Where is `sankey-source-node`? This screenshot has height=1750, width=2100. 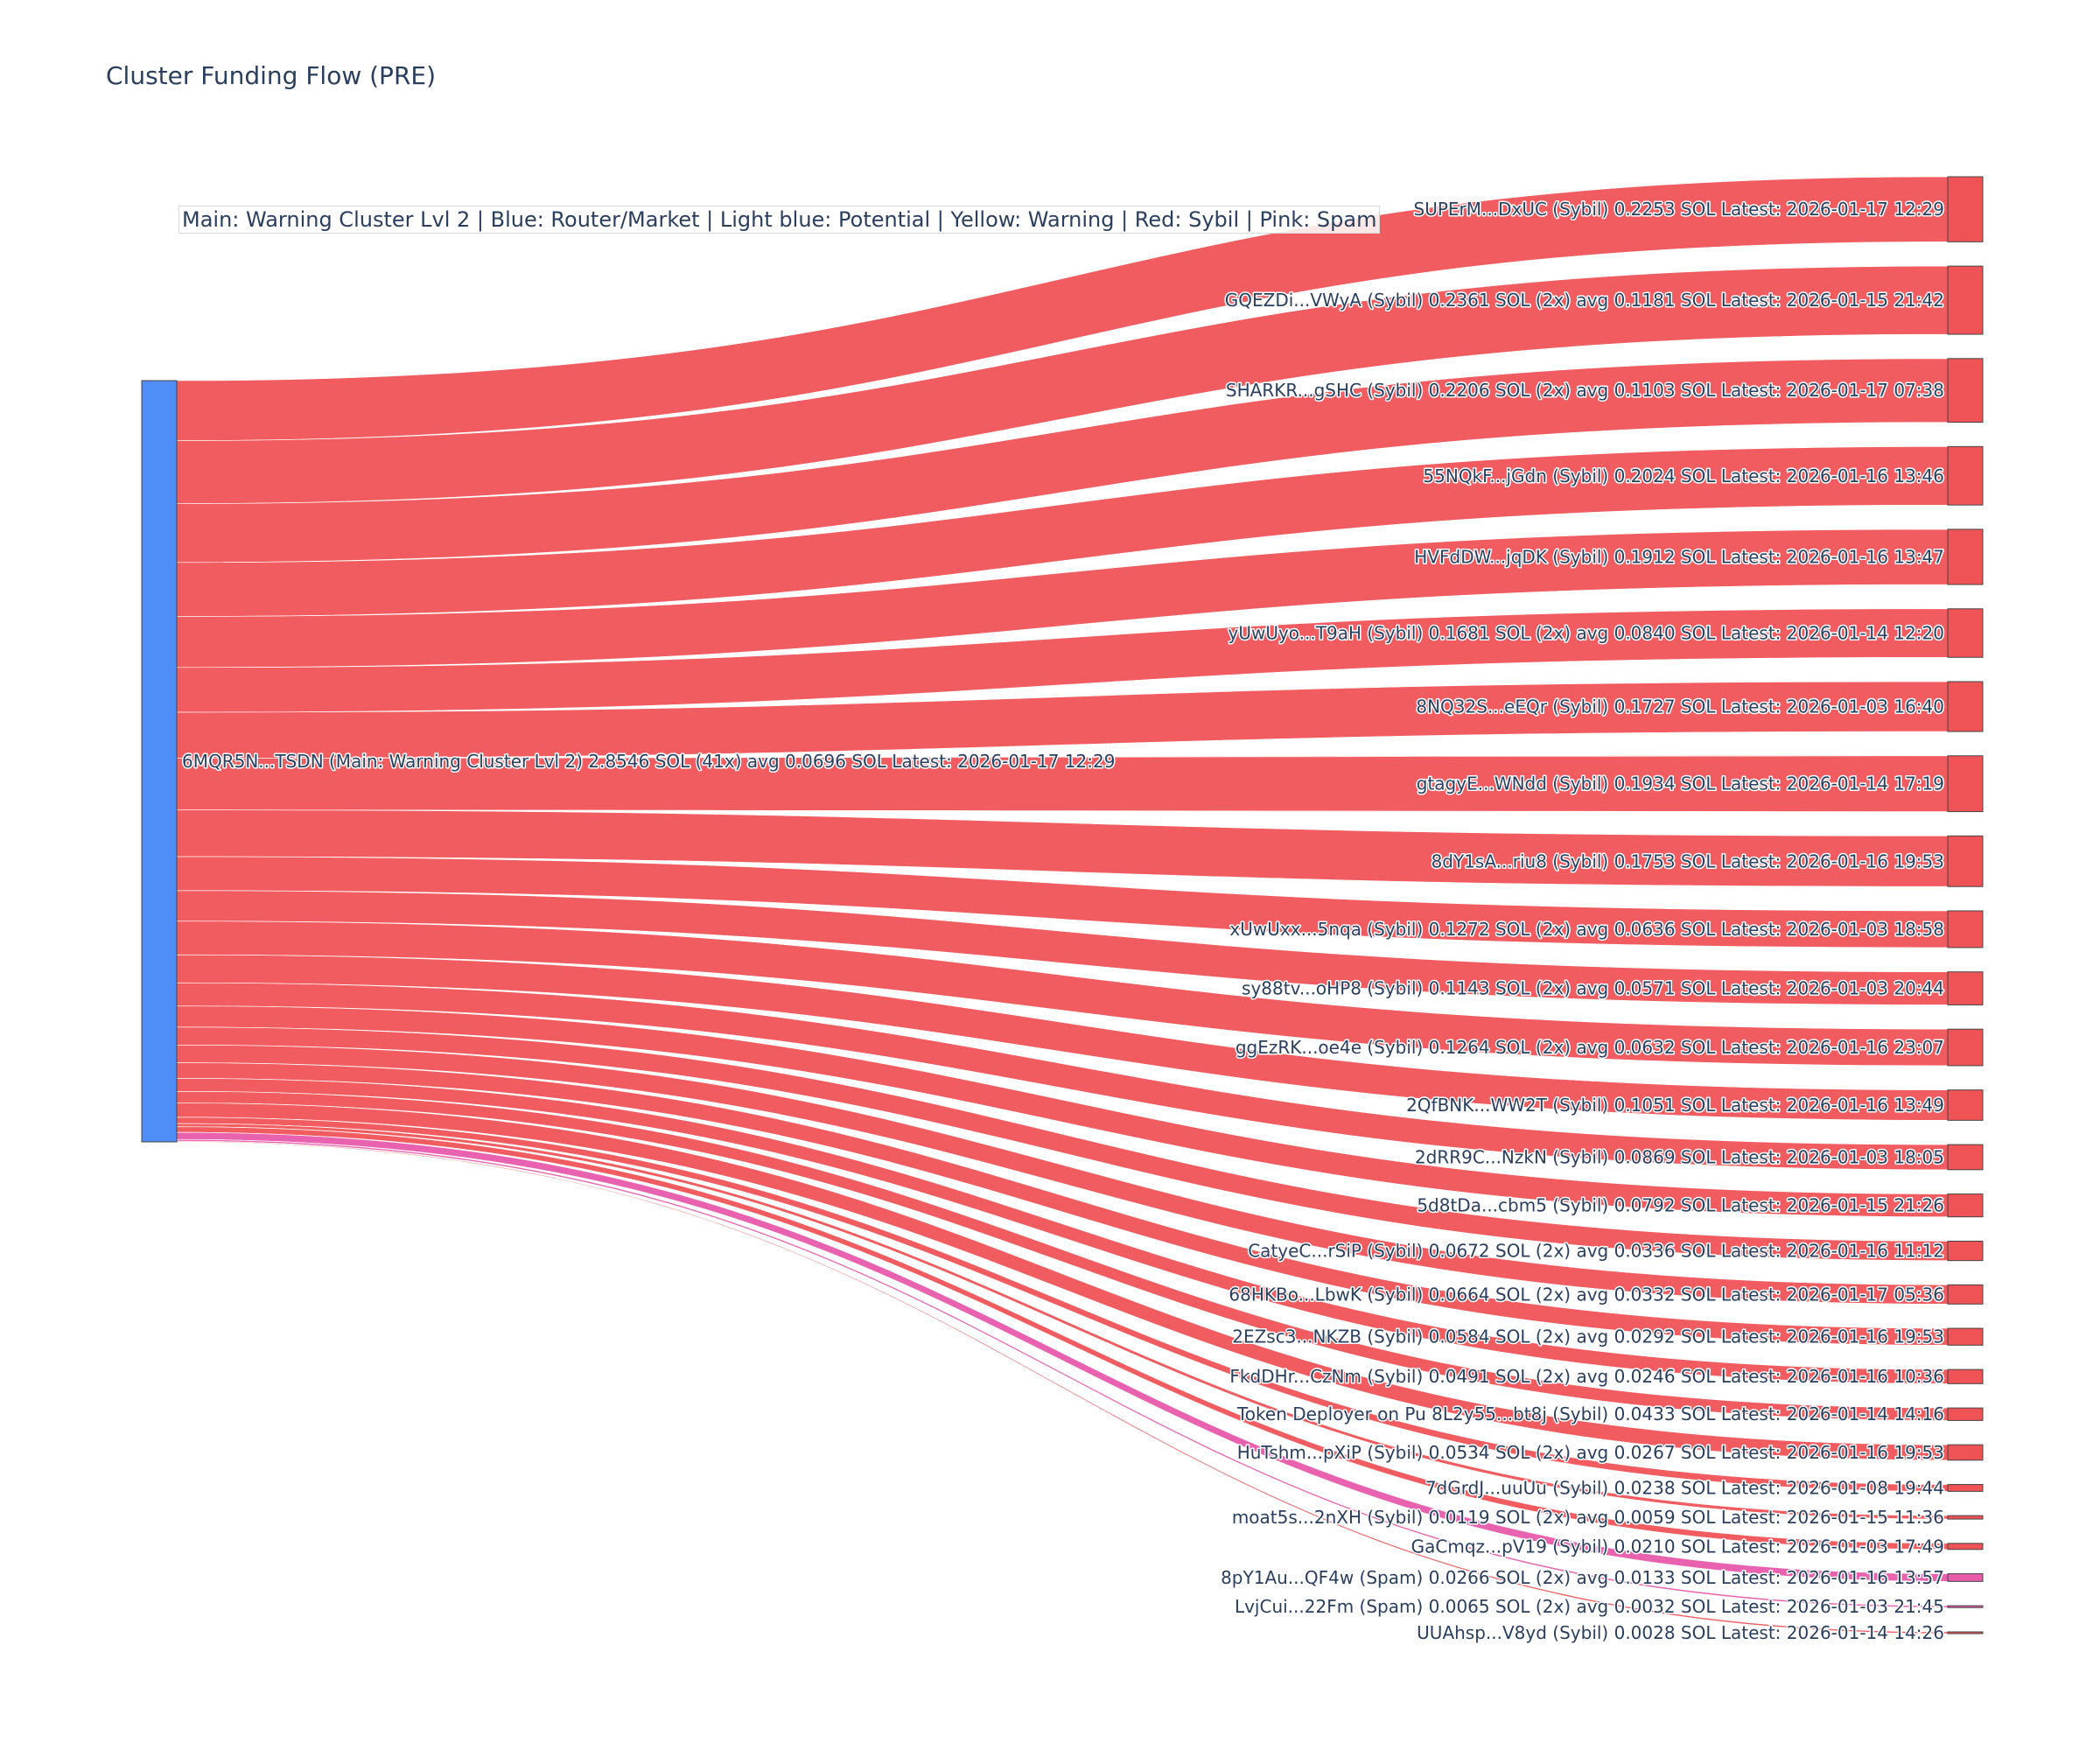 sankey-source-node is located at coordinates (159, 761).